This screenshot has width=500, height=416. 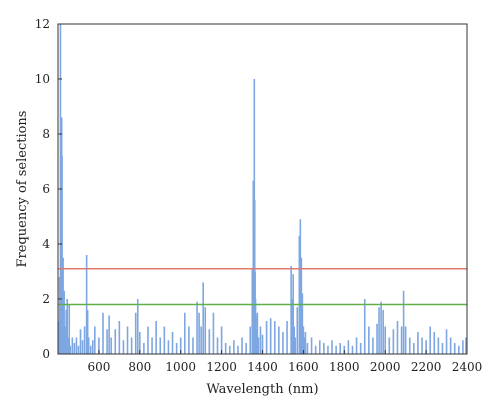 I want to click on x-tick-label: 1000, so click(x=180, y=367).